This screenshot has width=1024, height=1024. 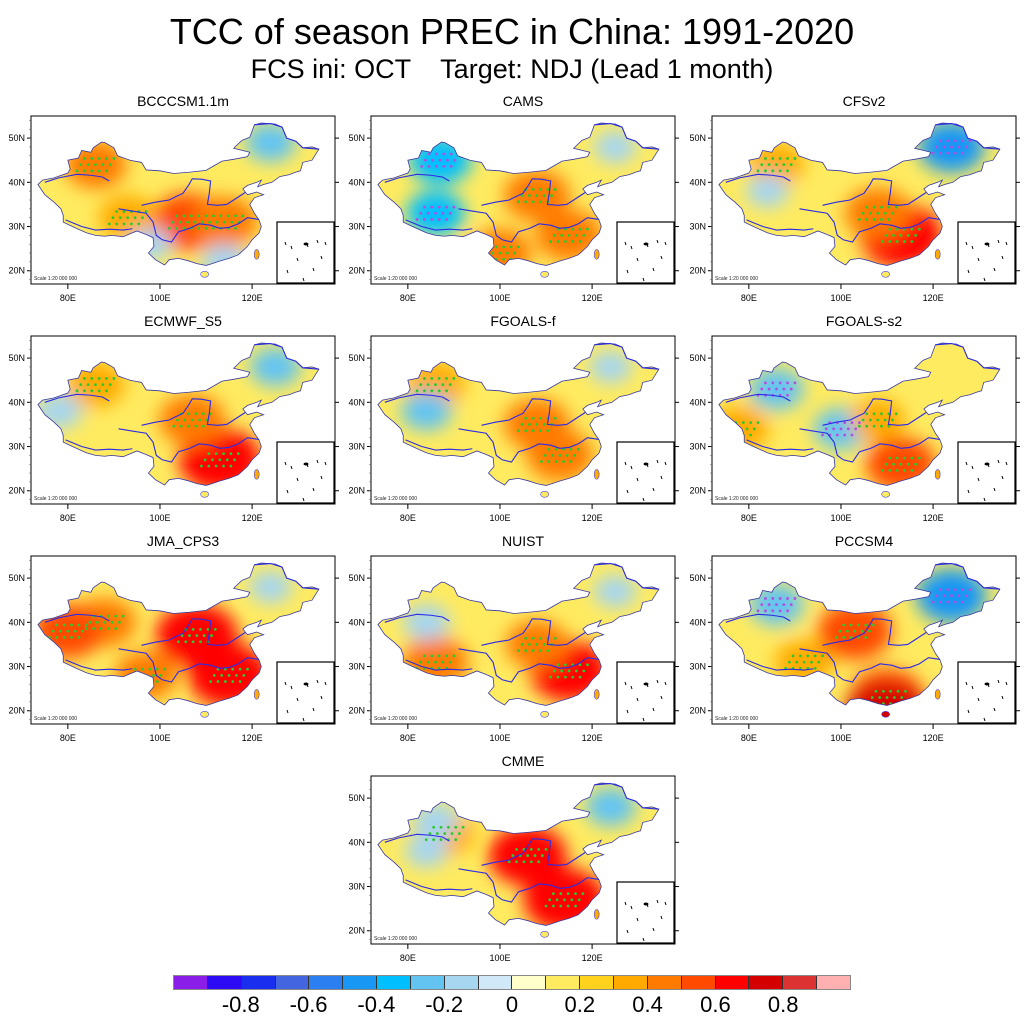 What do you see at coordinates (55, 499) in the screenshot?
I see `scale-label: Scale 1:20 000 000` at bounding box center [55, 499].